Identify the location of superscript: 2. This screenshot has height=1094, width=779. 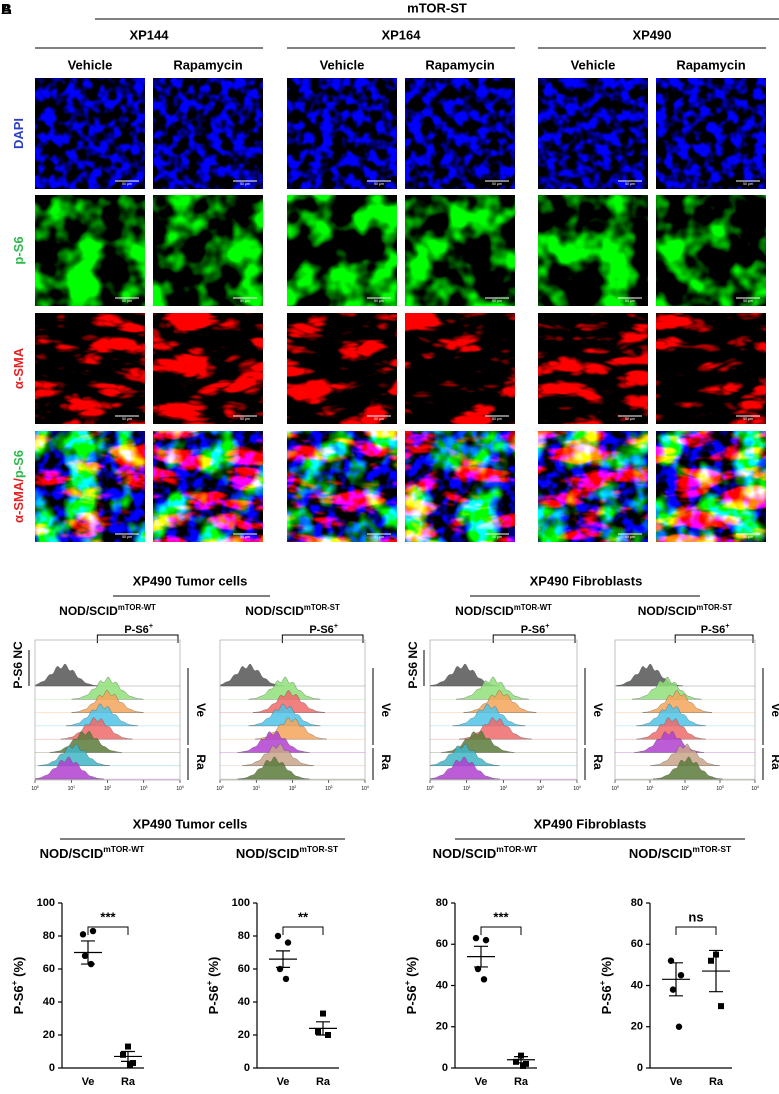
(688, 787).